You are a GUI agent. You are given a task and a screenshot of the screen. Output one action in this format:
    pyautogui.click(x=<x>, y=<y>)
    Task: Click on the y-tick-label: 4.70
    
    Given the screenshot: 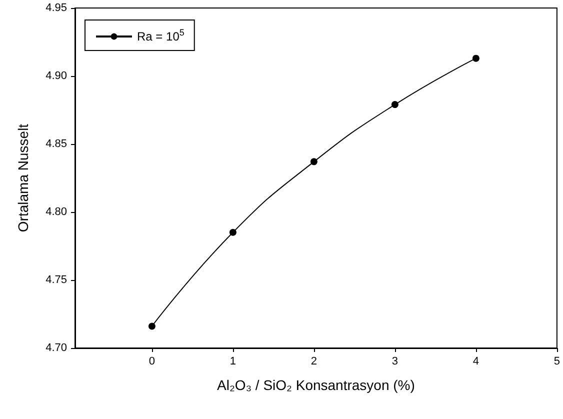 What is the action you would take?
    pyautogui.click(x=56, y=348)
    